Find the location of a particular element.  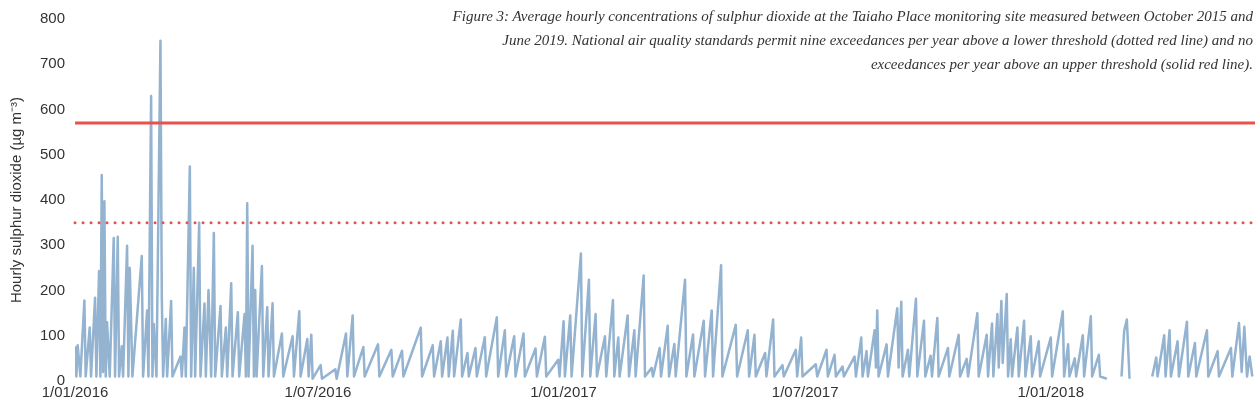

y-tick-label: 700 is located at coordinates (53, 63).